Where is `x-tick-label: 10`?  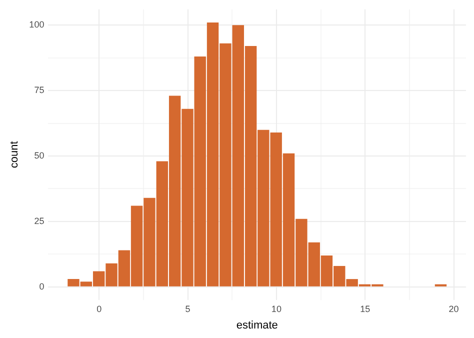 x-tick-label: 10 is located at coordinates (276, 309).